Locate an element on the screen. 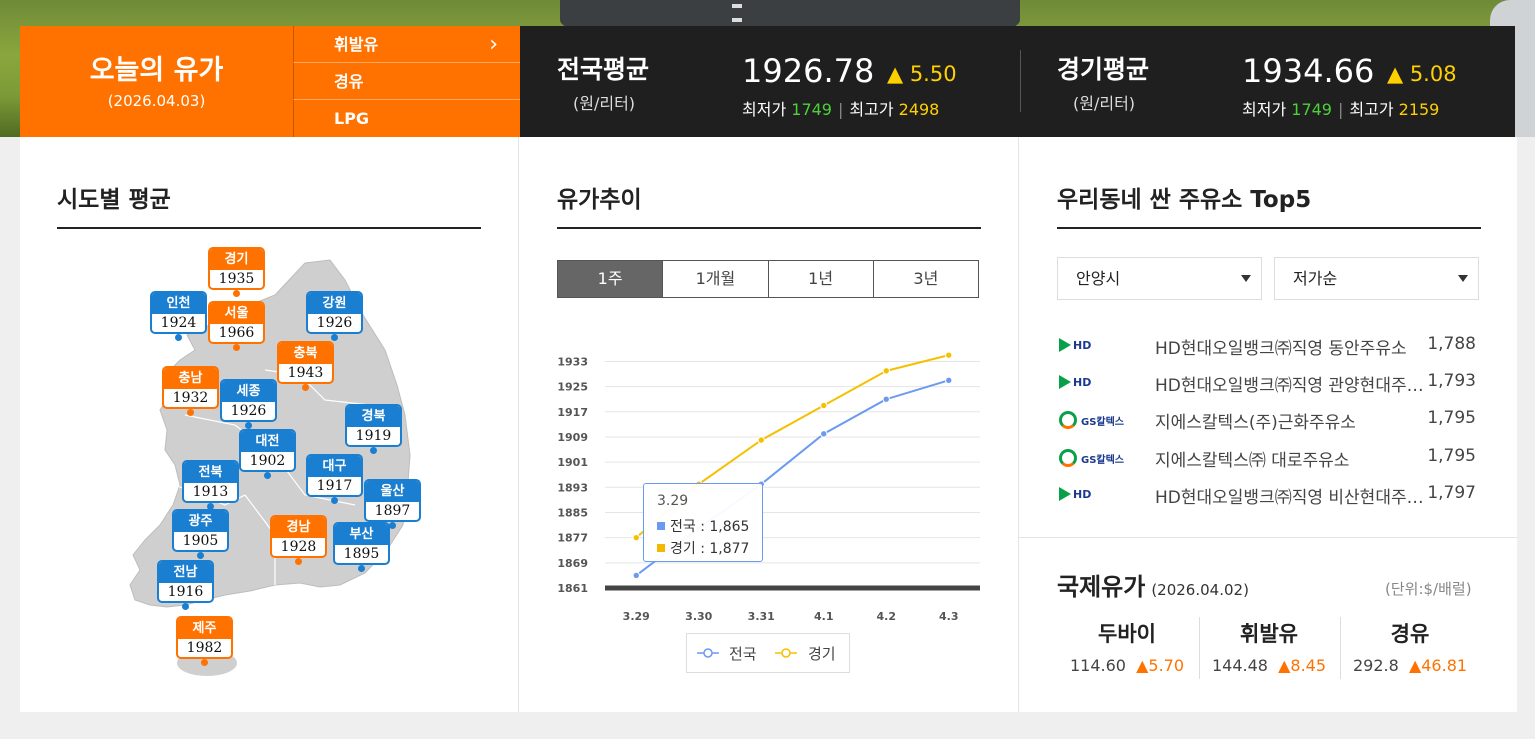 The height and width of the screenshot is (739, 1535). region-price: 1917 is located at coordinates (334, 486).